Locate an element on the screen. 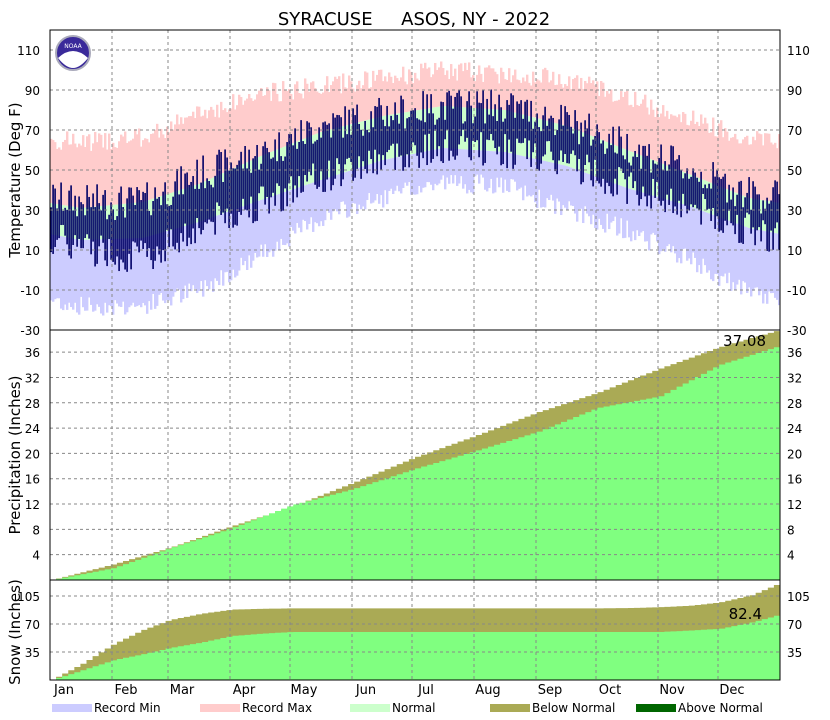 Image resolution: width=830 pixels, height=720 pixels. month-label: Jul is located at coordinates (425, 690).